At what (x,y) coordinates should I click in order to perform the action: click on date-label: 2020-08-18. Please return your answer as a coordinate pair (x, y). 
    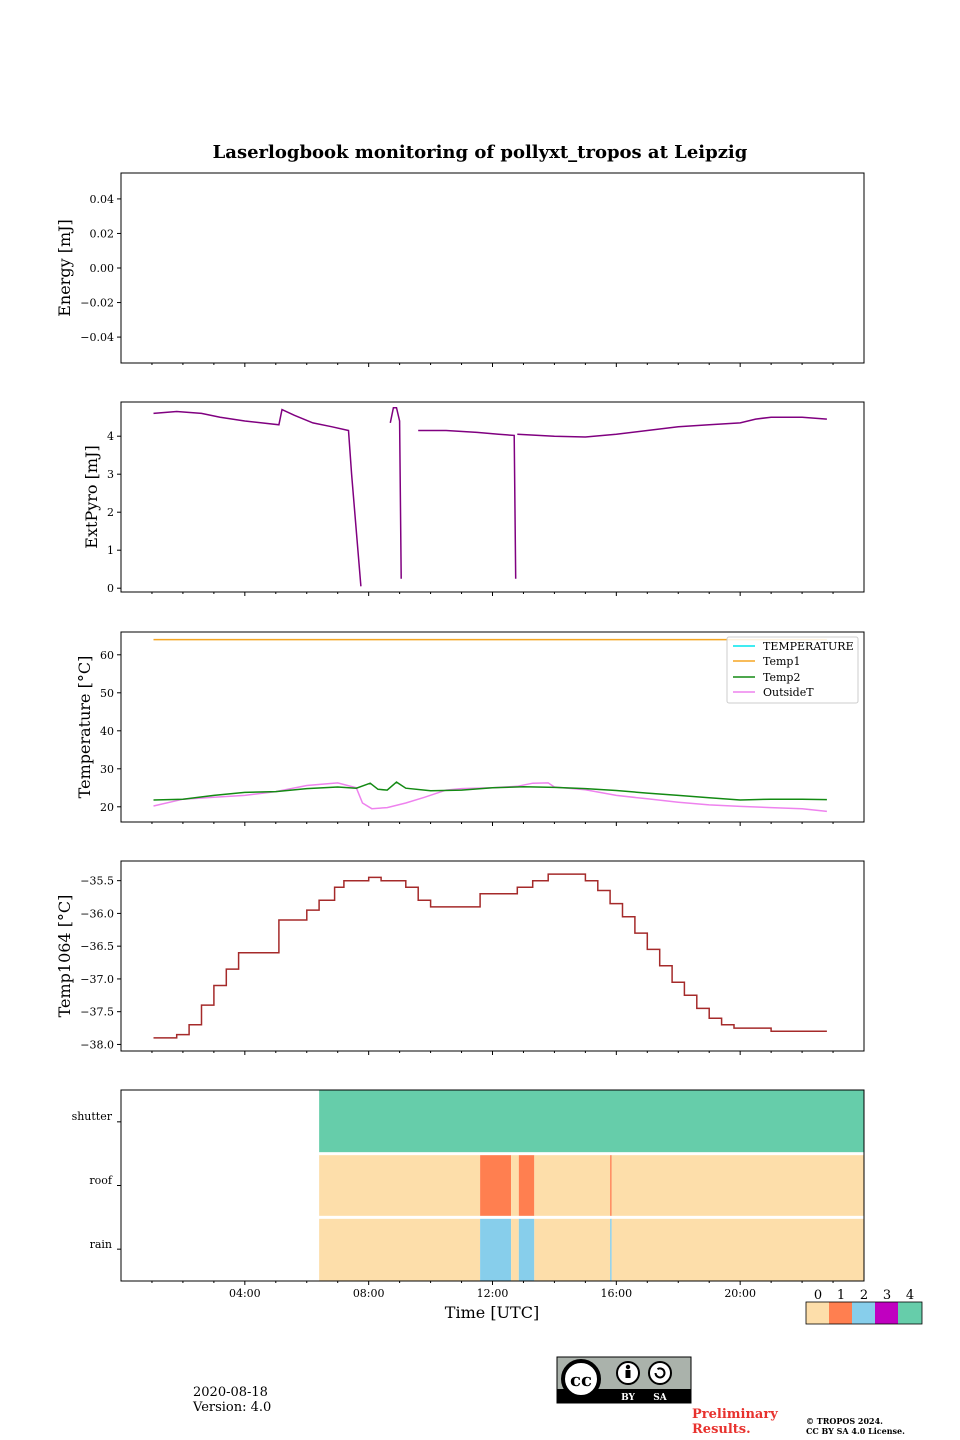
    Looking at the image, I should click on (230, 1392).